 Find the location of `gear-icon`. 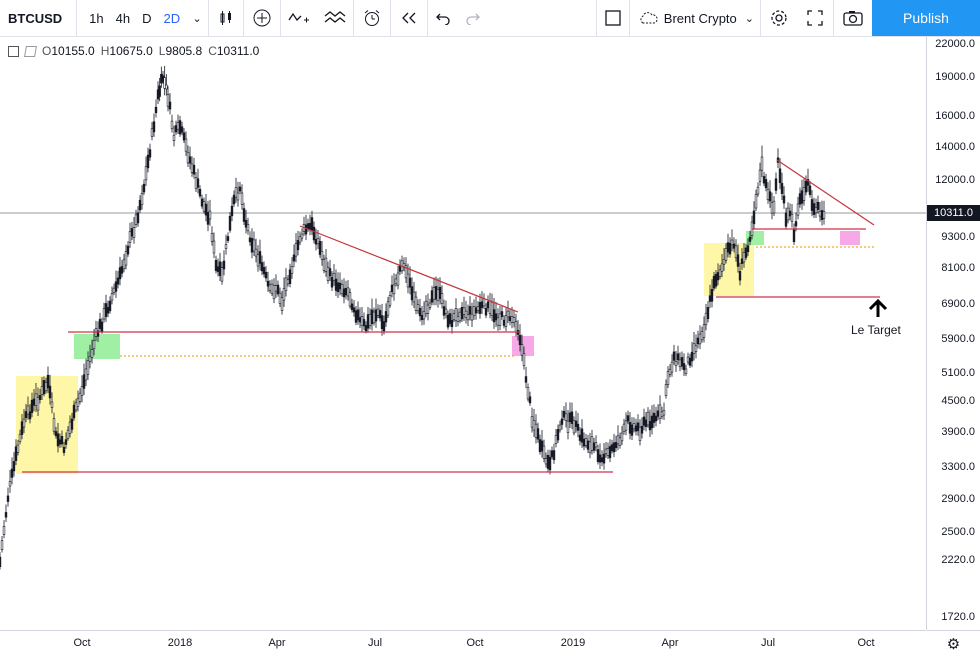

gear-icon is located at coordinates (779, 18).